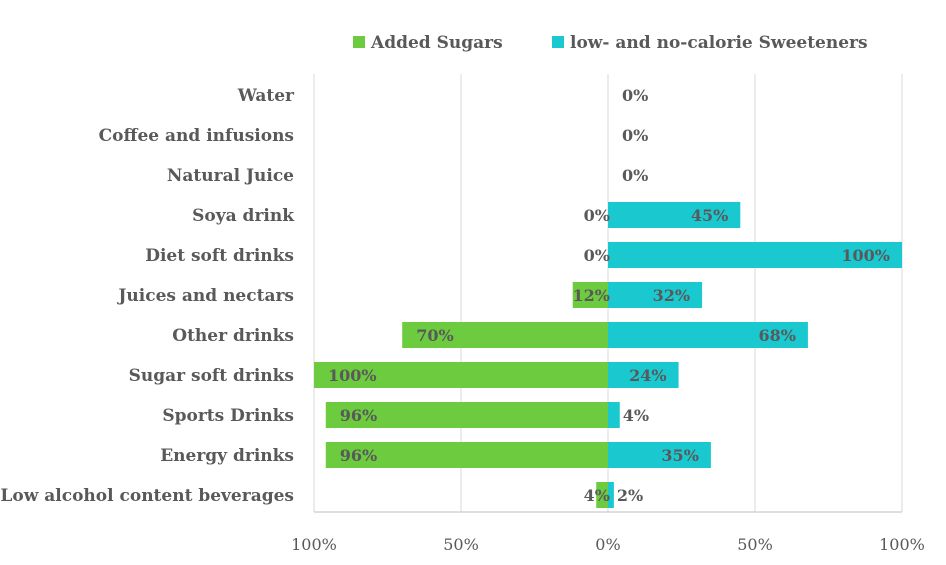 The image size is (946, 565). I want to click on category-label: Coffee and infusions, so click(196, 136).